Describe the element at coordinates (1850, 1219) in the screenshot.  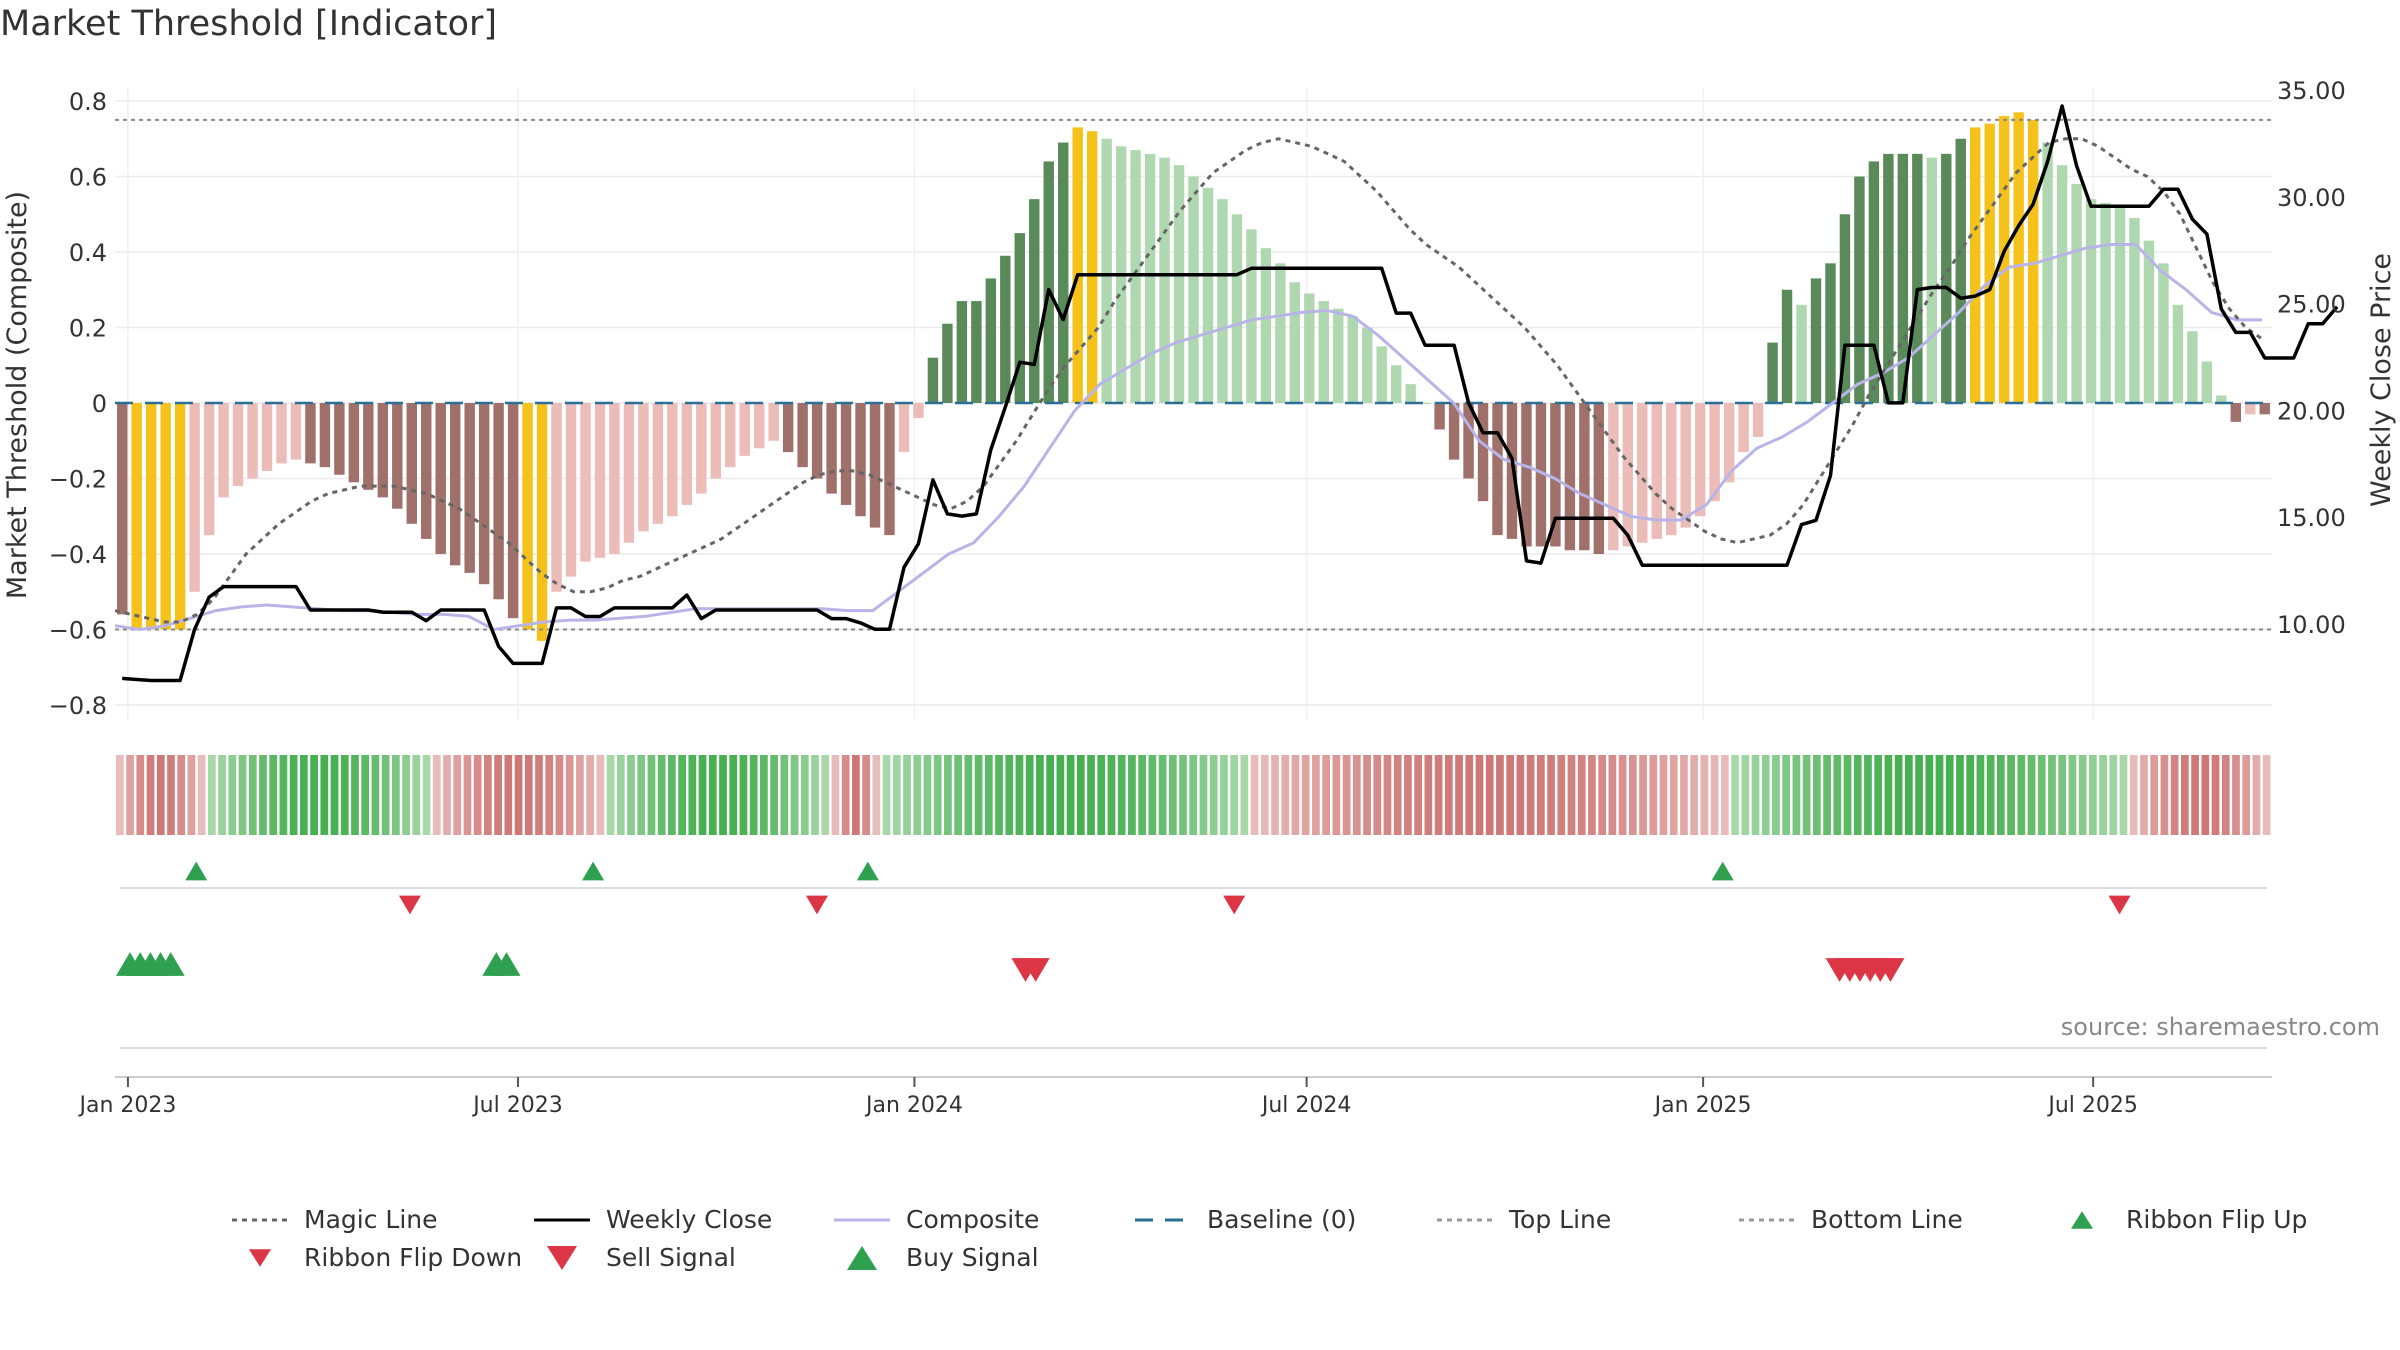
I see `legend-item: Bottom Line` at that location.